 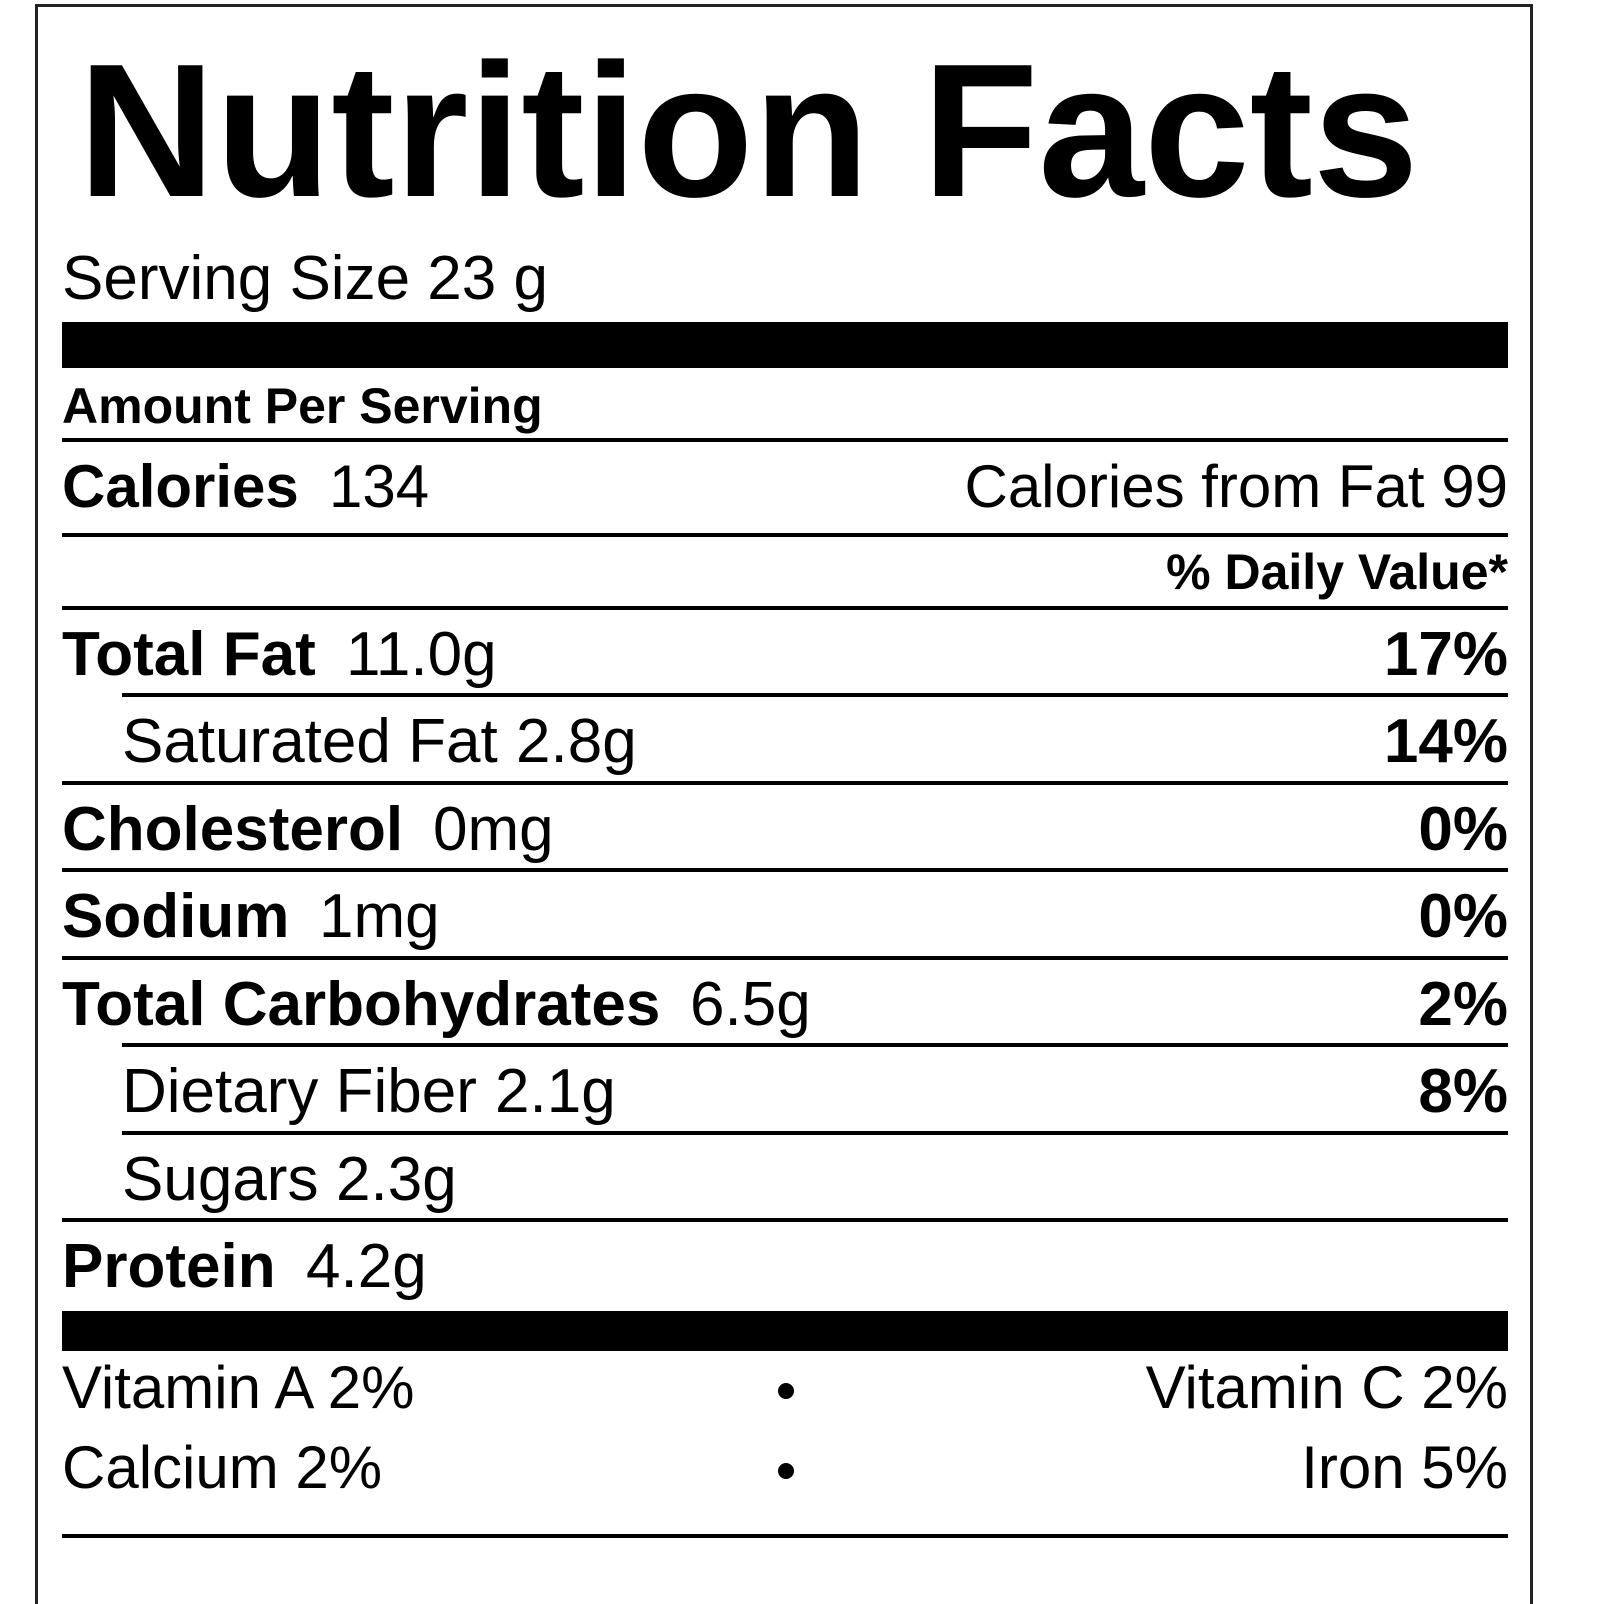 What do you see at coordinates (1236, 486) in the screenshot?
I see `calories-from-fat: Calories from Fat 99` at bounding box center [1236, 486].